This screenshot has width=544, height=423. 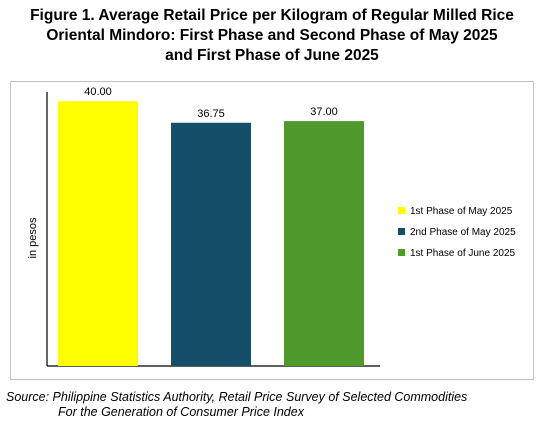 I want to click on bar-value-label-3: 37.00, so click(x=324, y=112).